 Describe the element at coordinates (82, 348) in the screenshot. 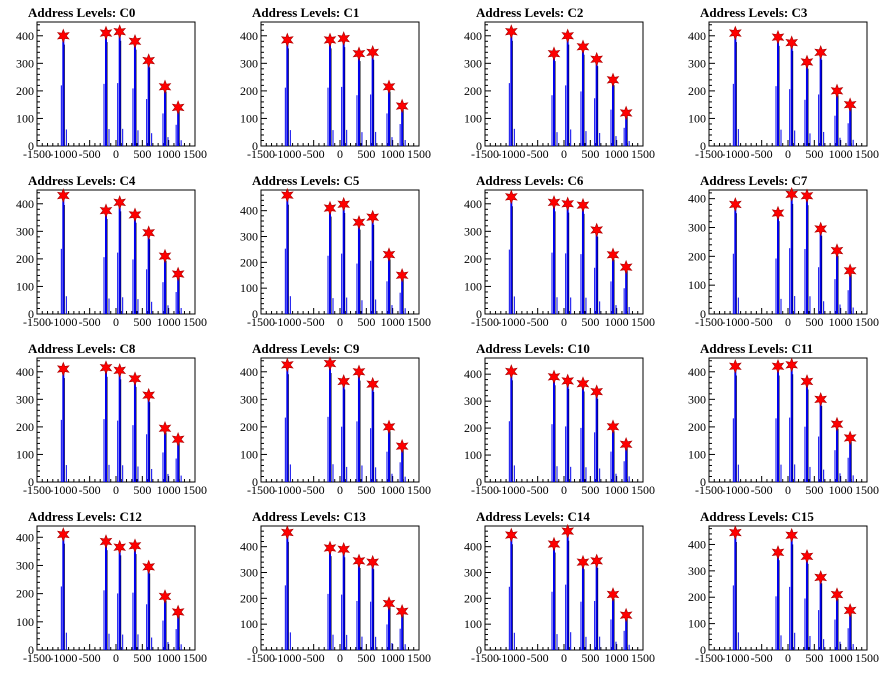

I see `chart-title: Address Levels: C8` at that location.